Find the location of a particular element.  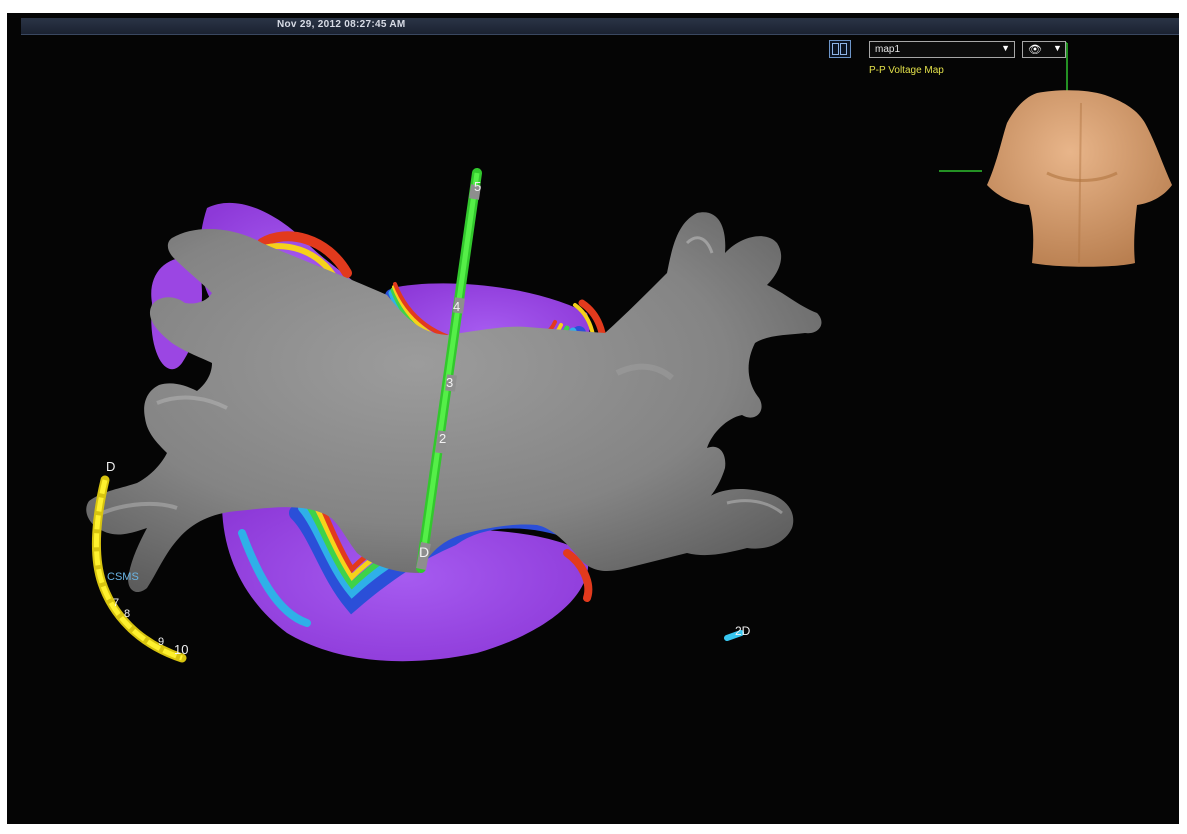

electrode-label-5: 5 is located at coordinates (477, 186).